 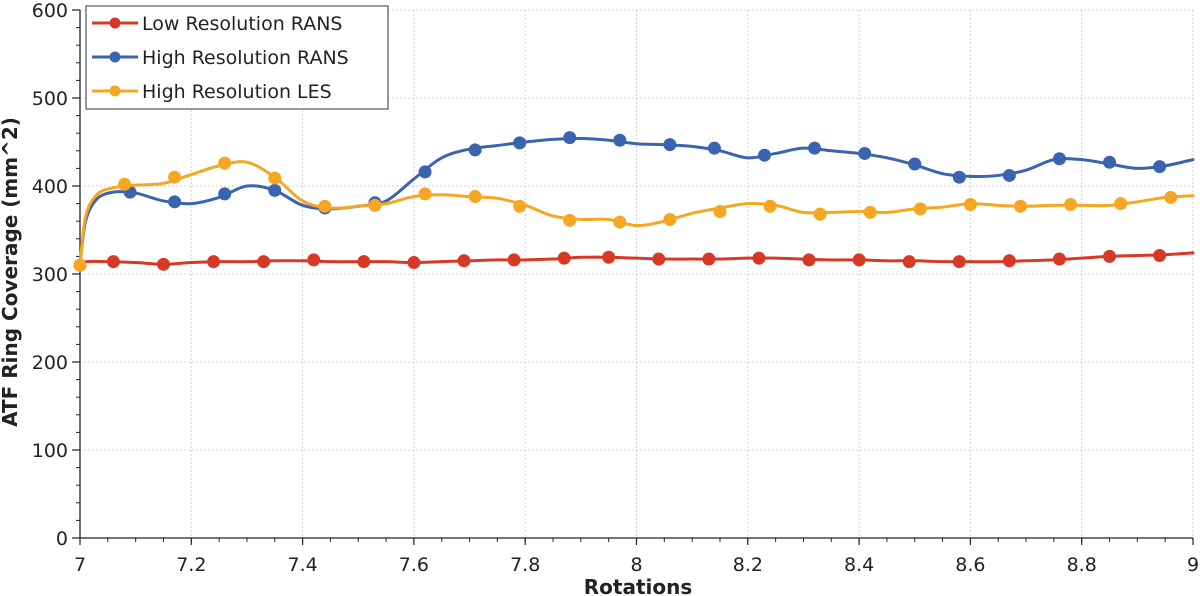 What do you see at coordinates (62, 539) in the screenshot?
I see `y-tick-label: 0` at bounding box center [62, 539].